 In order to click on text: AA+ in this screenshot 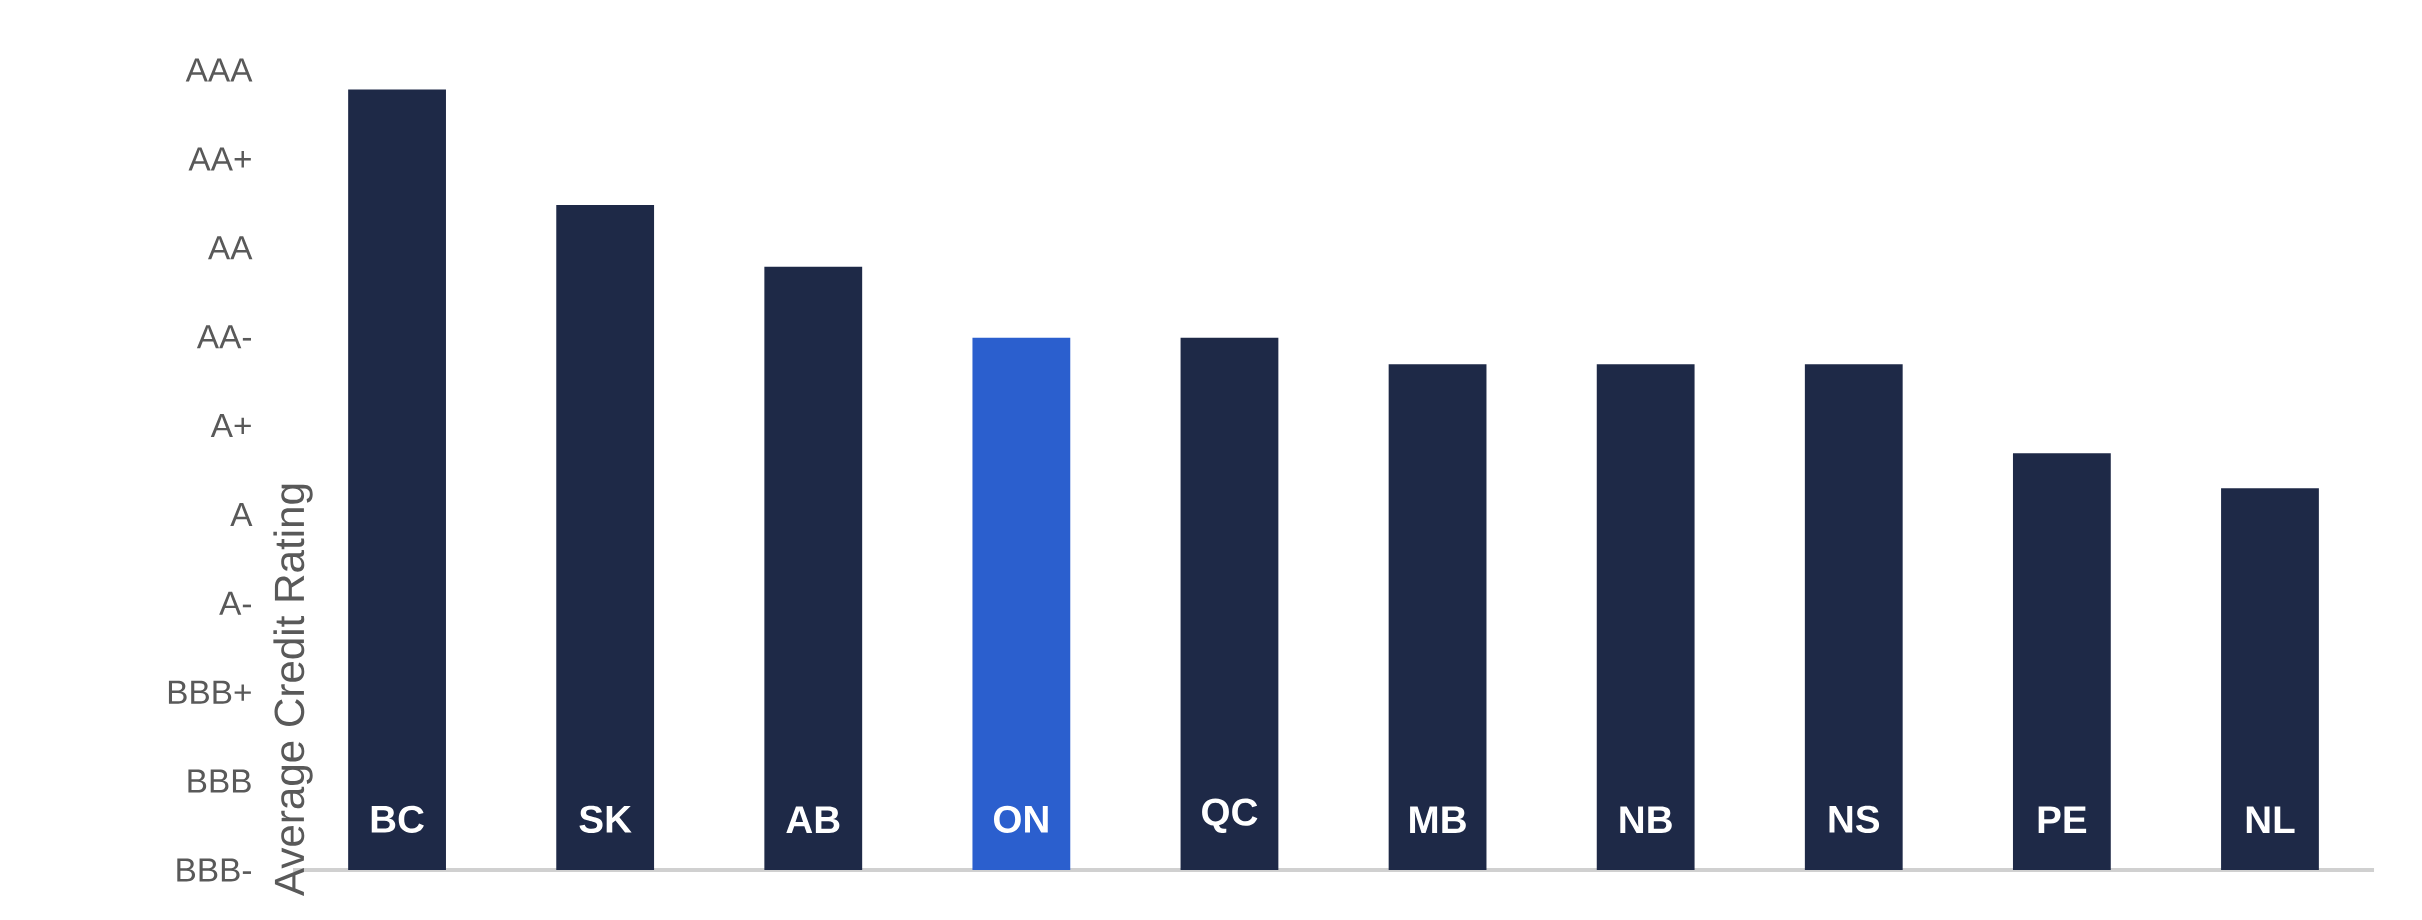, I will do `click(219, 159)`.